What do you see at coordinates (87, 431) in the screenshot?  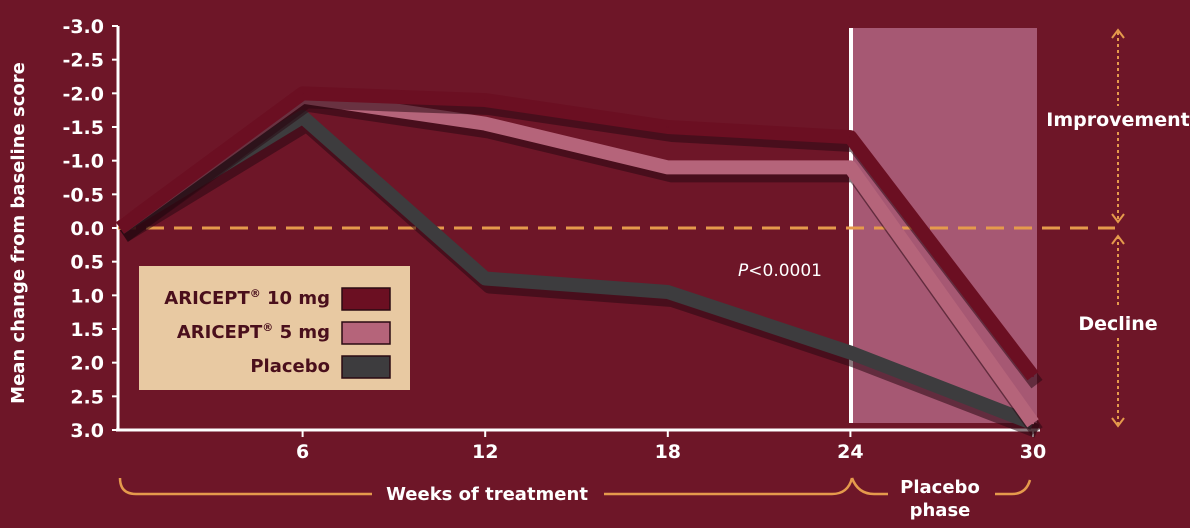 I see `y-tick-label: 3.0` at bounding box center [87, 431].